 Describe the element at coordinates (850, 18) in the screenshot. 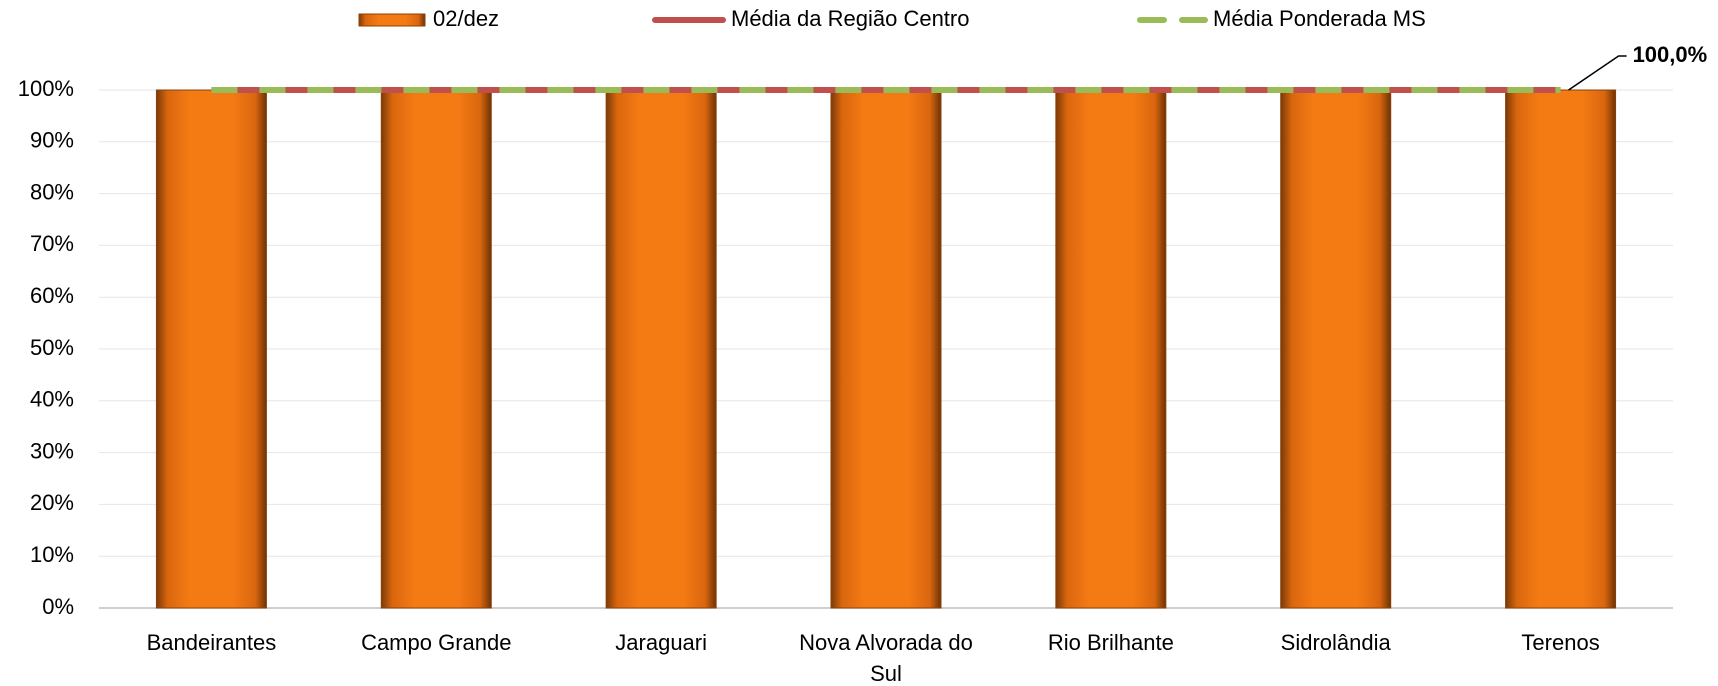

I see `legend-label: Média da Região Centro` at that location.